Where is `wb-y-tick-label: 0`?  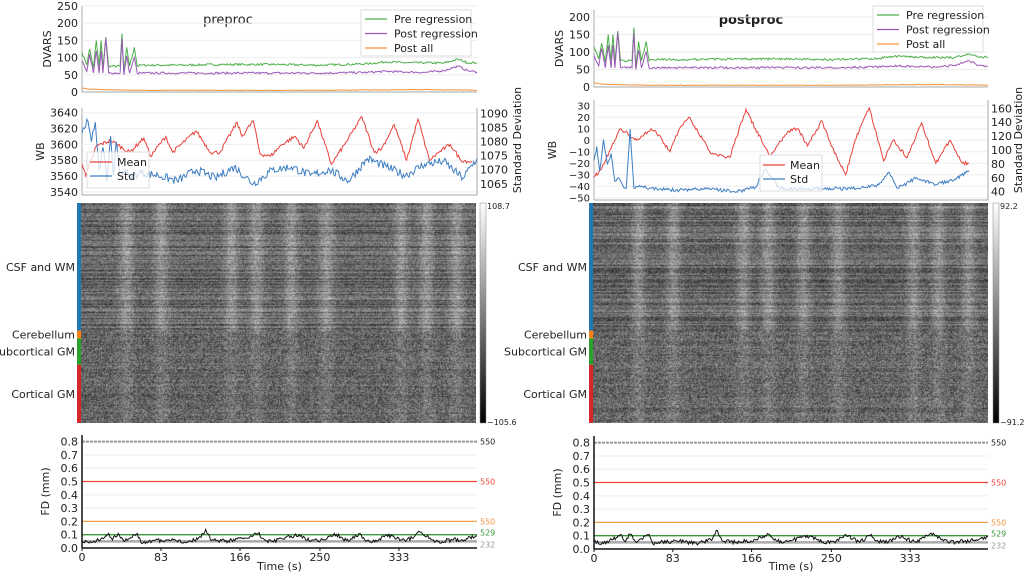 wb-y-tick-label: 0 is located at coordinates (587, 141).